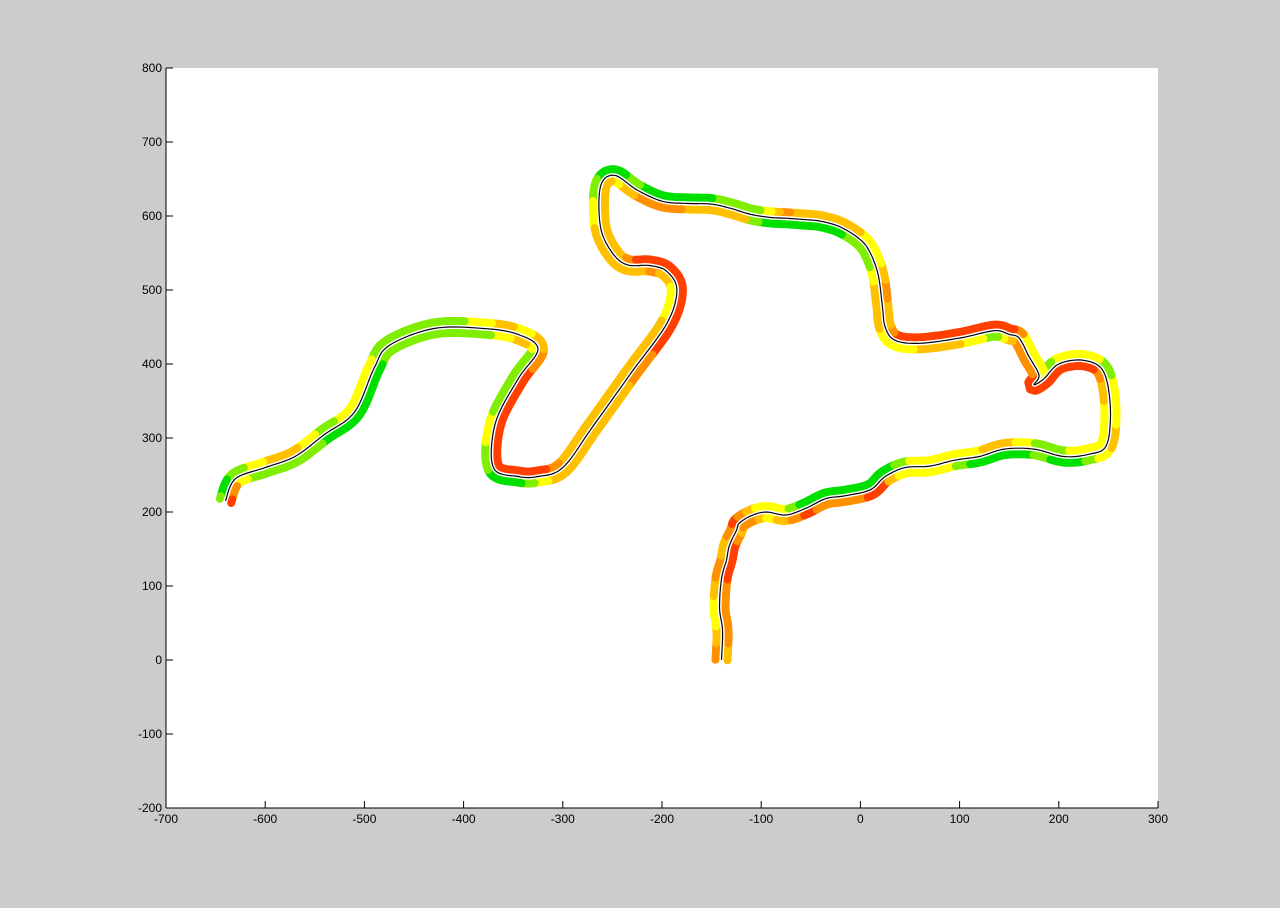 This screenshot has height=908, width=1280. I want to click on x-tick-label: 0, so click(860, 819).